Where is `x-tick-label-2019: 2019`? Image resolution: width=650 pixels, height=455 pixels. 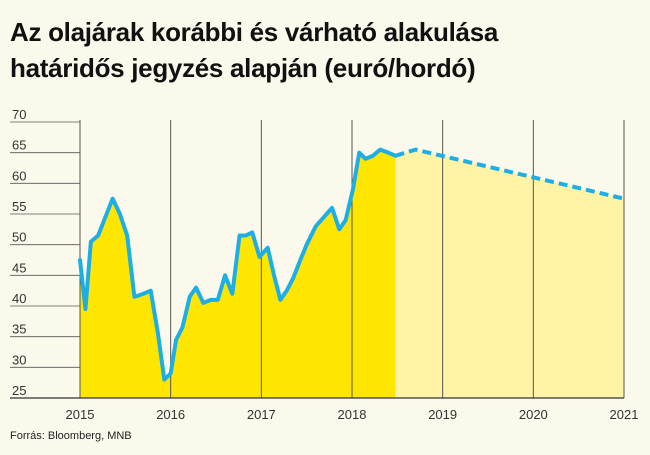
x-tick-label-2019: 2019 is located at coordinates (442, 414).